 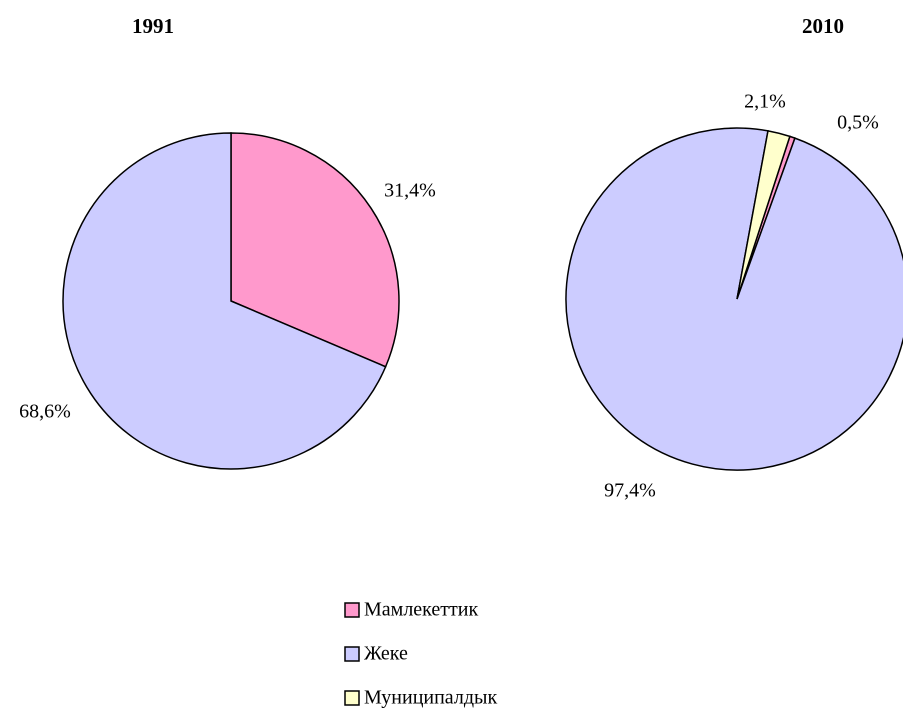 I want to click on data-label: 0,5%, so click(x=858, y=123).